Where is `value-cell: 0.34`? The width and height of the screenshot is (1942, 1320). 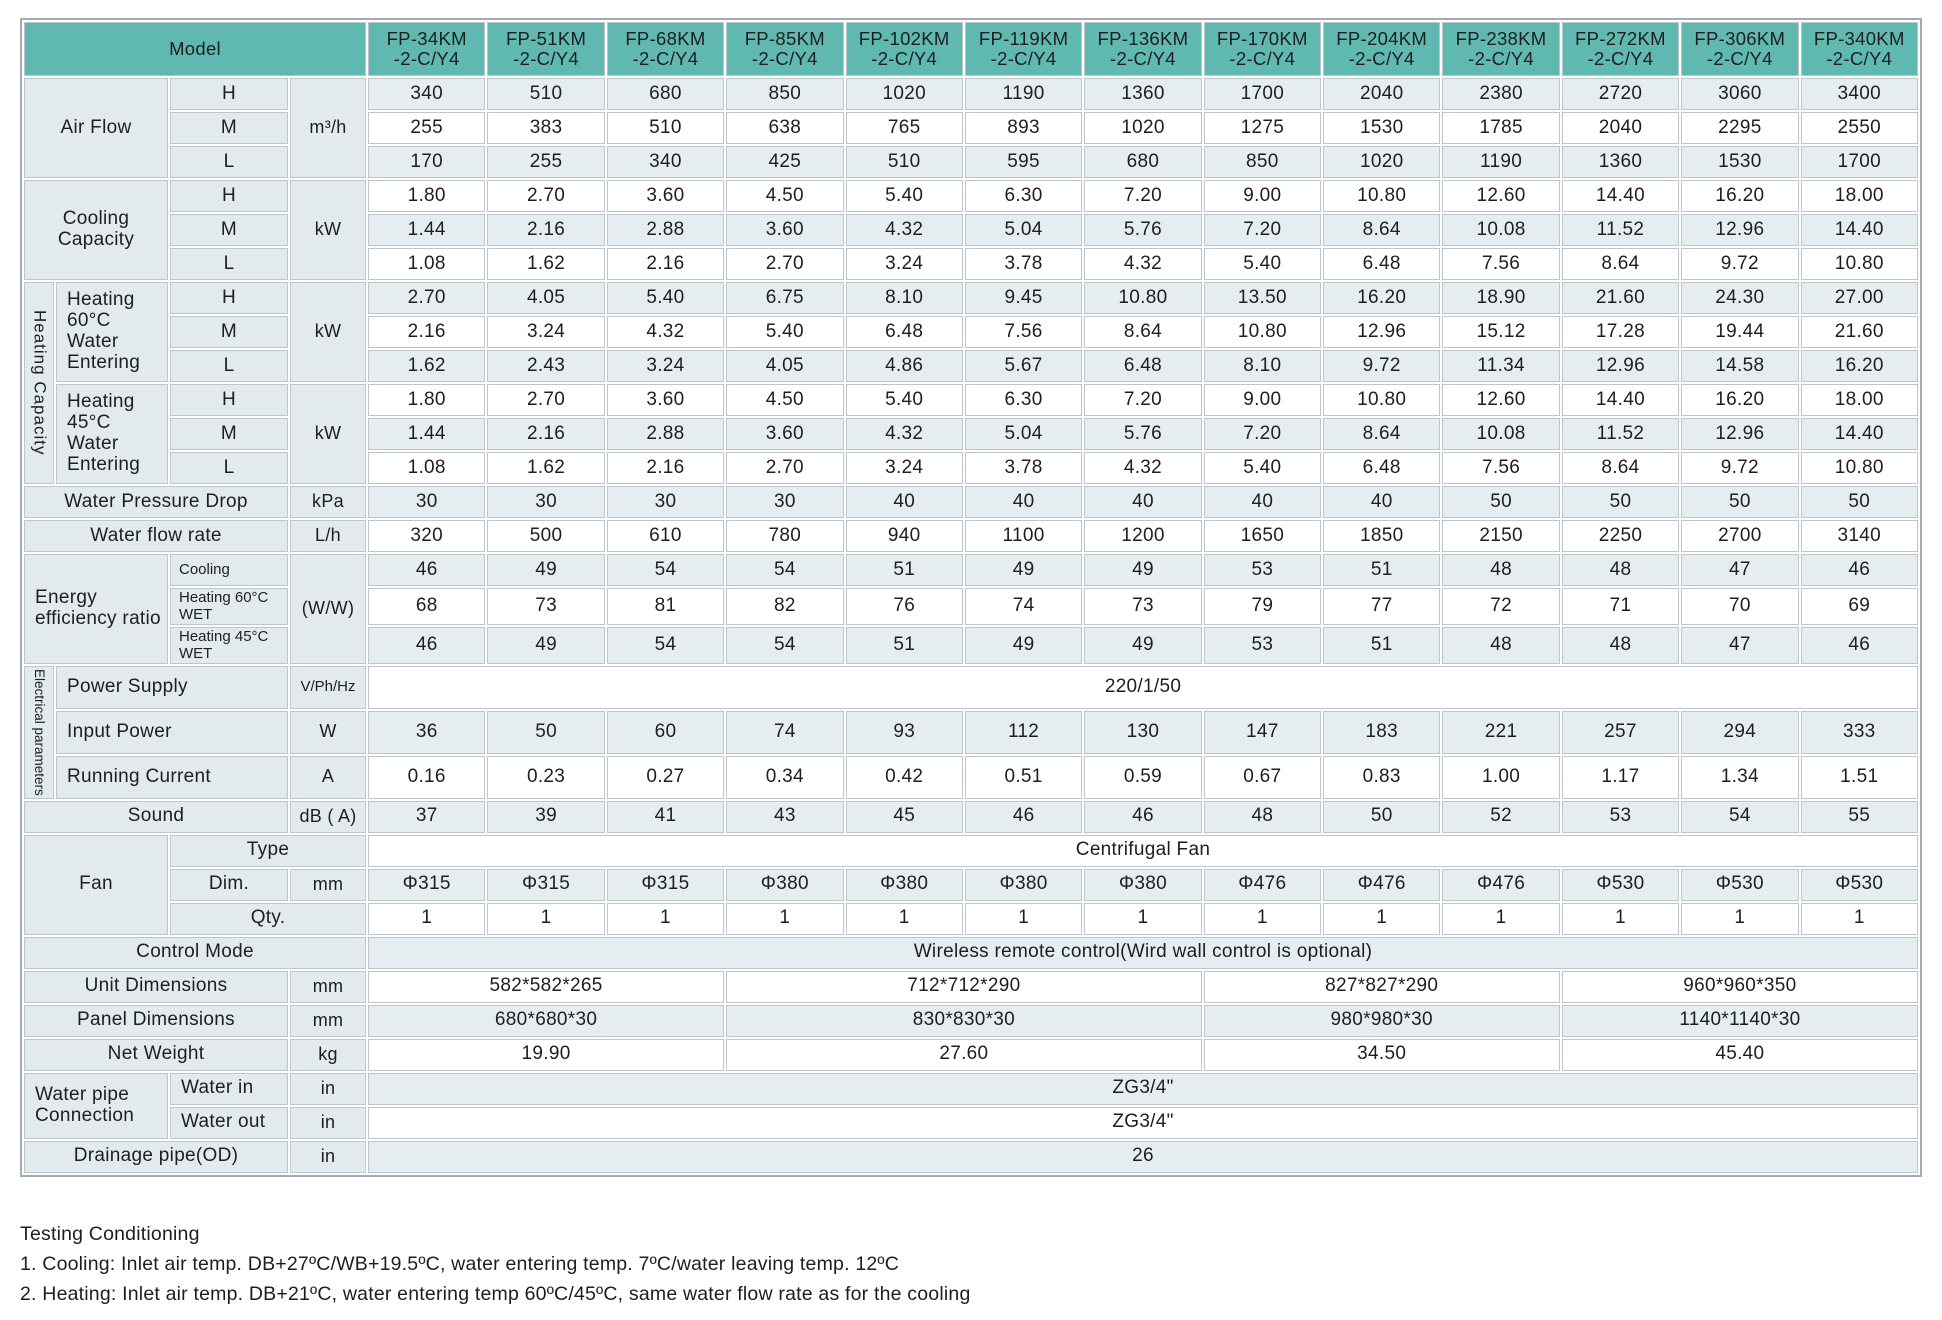 value-cell: 0.34 is located at coordinates (785, 777).